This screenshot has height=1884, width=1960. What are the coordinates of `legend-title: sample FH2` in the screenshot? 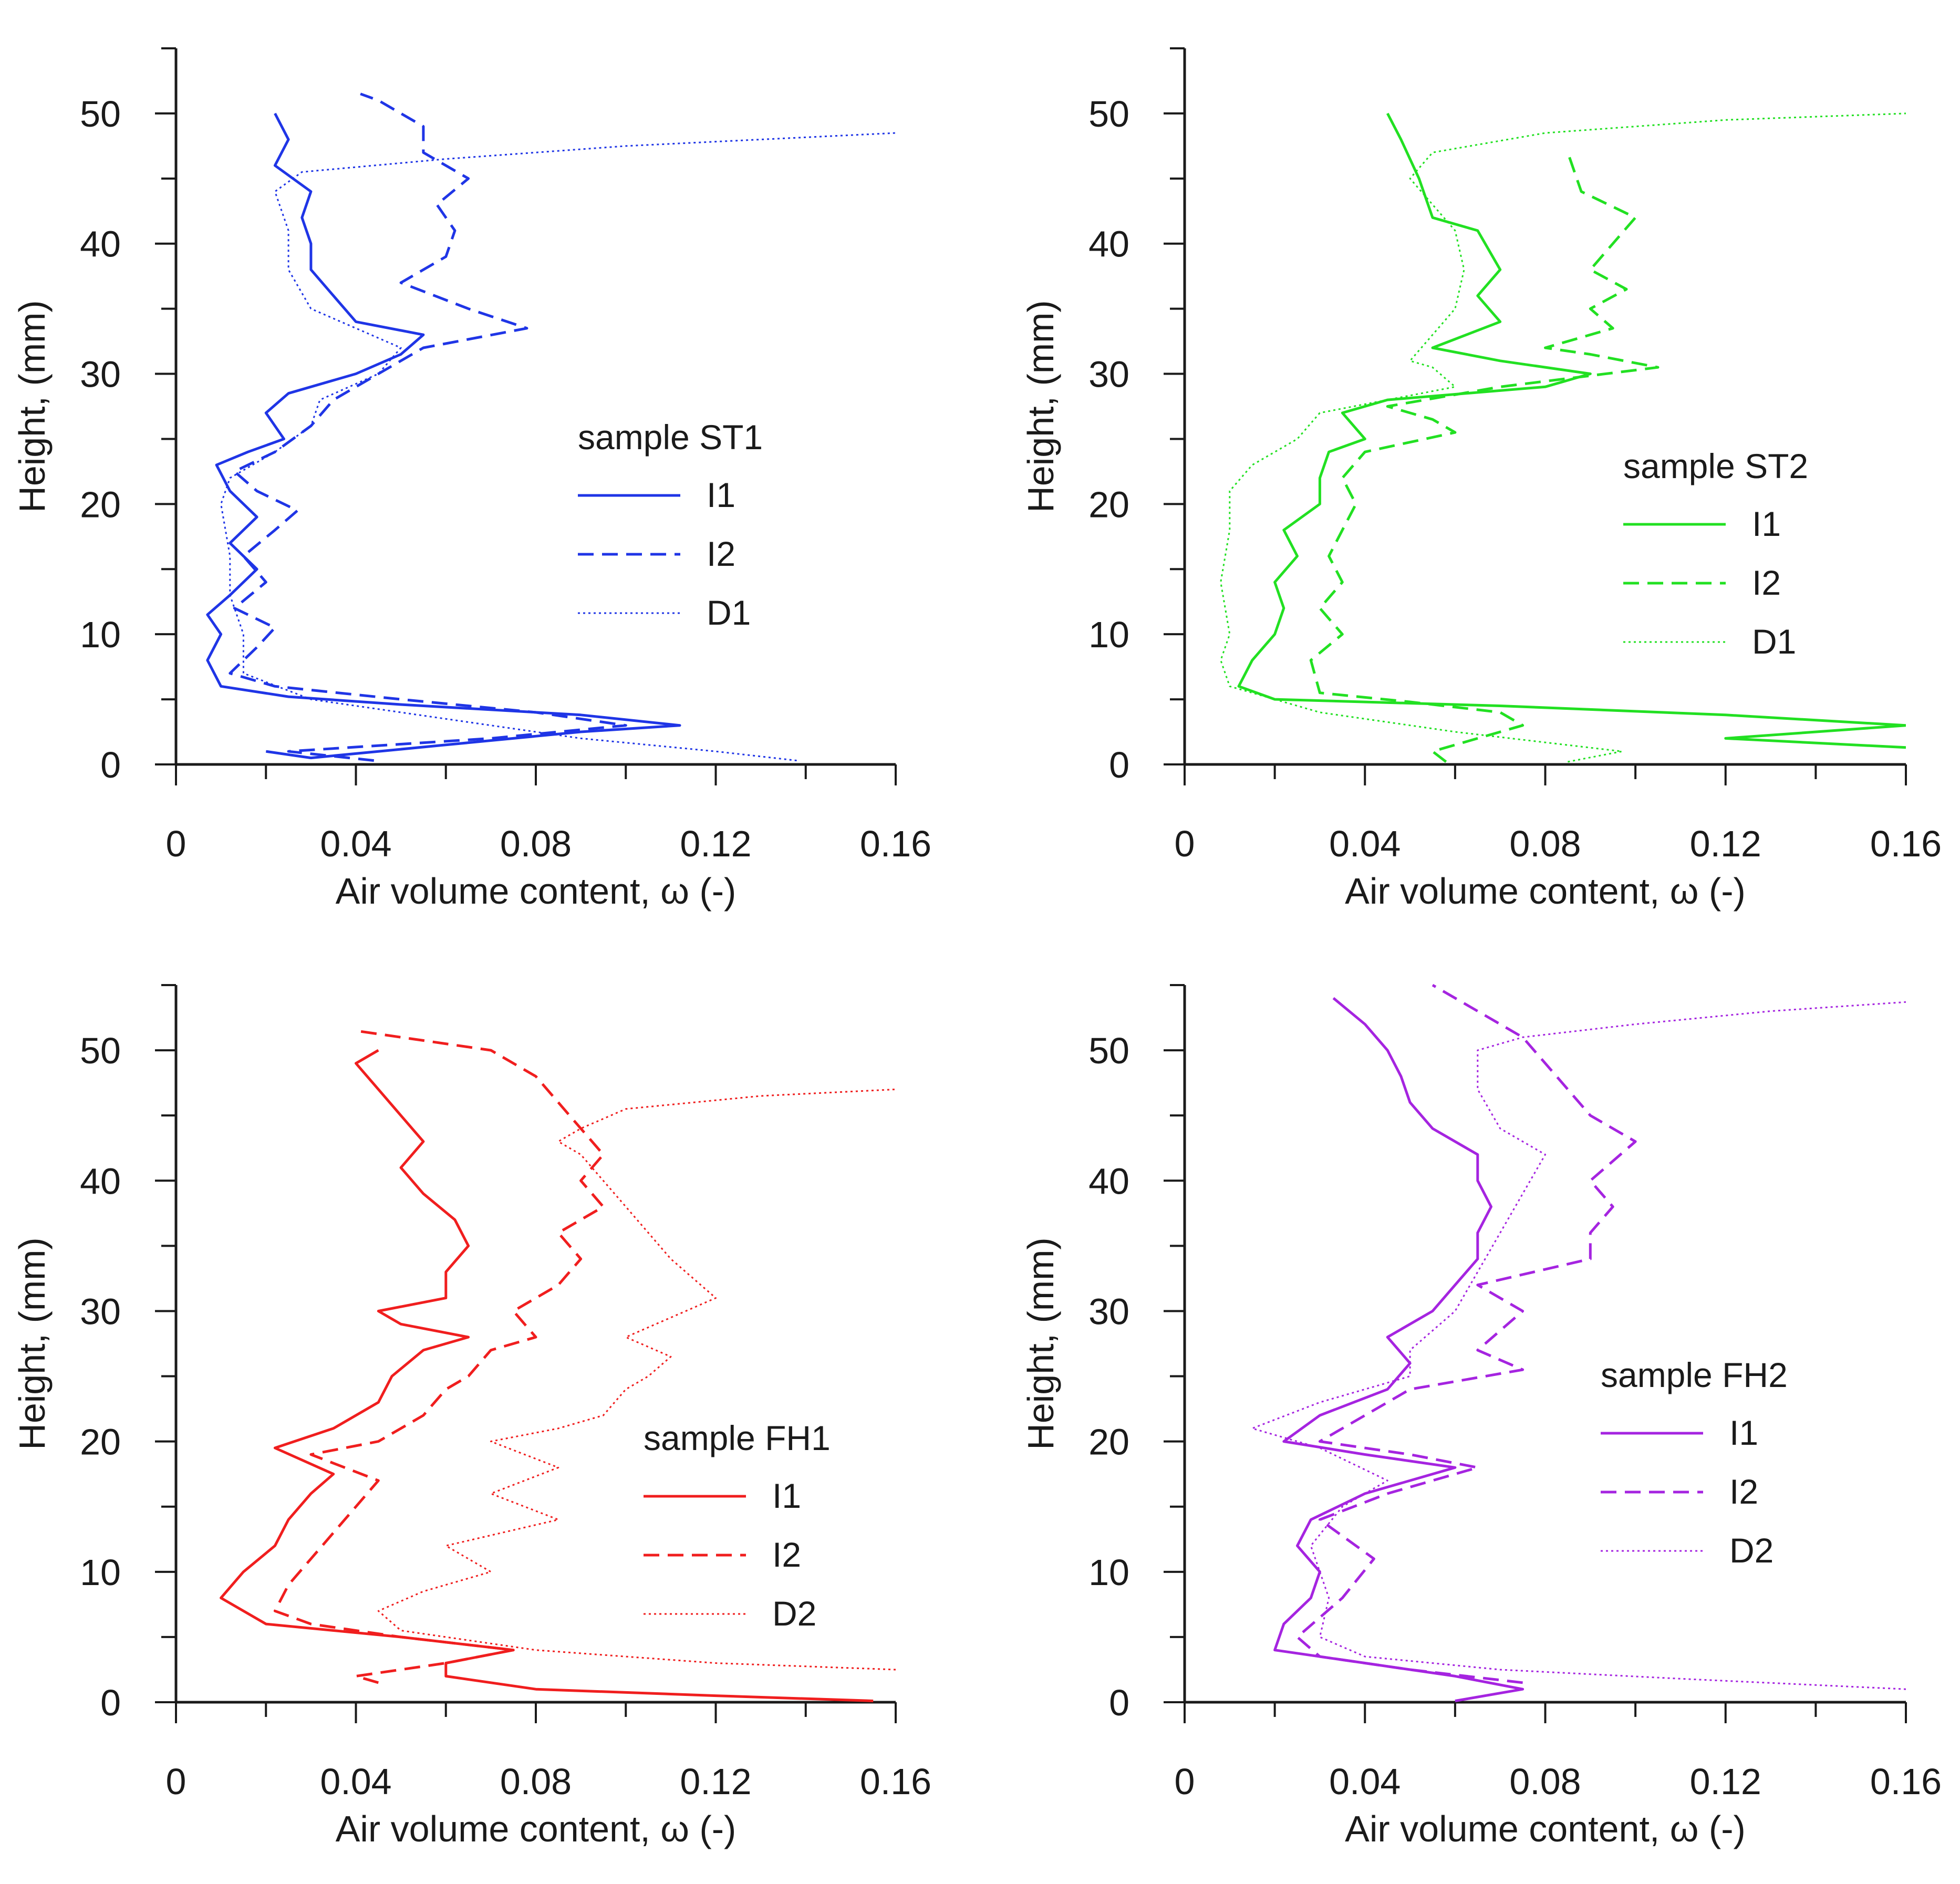 It's located at (1694, 1374).